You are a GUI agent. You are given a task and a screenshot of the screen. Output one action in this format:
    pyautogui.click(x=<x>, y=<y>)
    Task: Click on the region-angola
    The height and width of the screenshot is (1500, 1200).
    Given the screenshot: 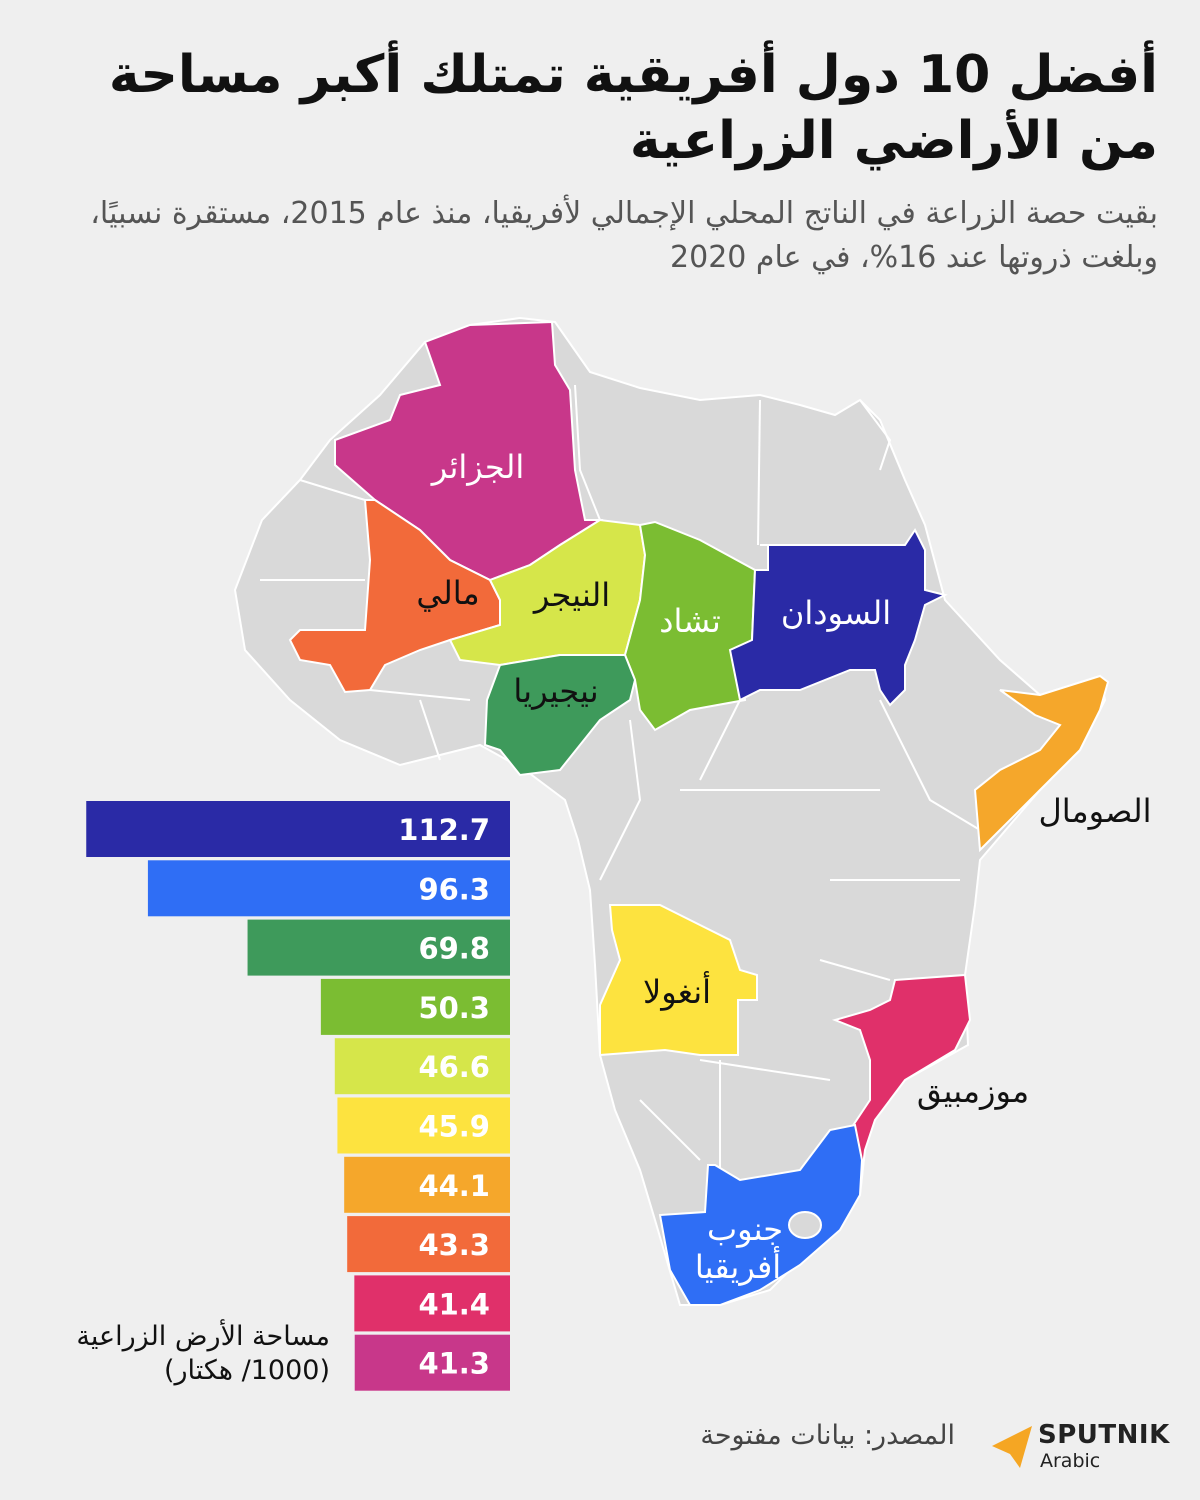 What is the action you would take?
    pyautogui.click(x=678, y=980)
    